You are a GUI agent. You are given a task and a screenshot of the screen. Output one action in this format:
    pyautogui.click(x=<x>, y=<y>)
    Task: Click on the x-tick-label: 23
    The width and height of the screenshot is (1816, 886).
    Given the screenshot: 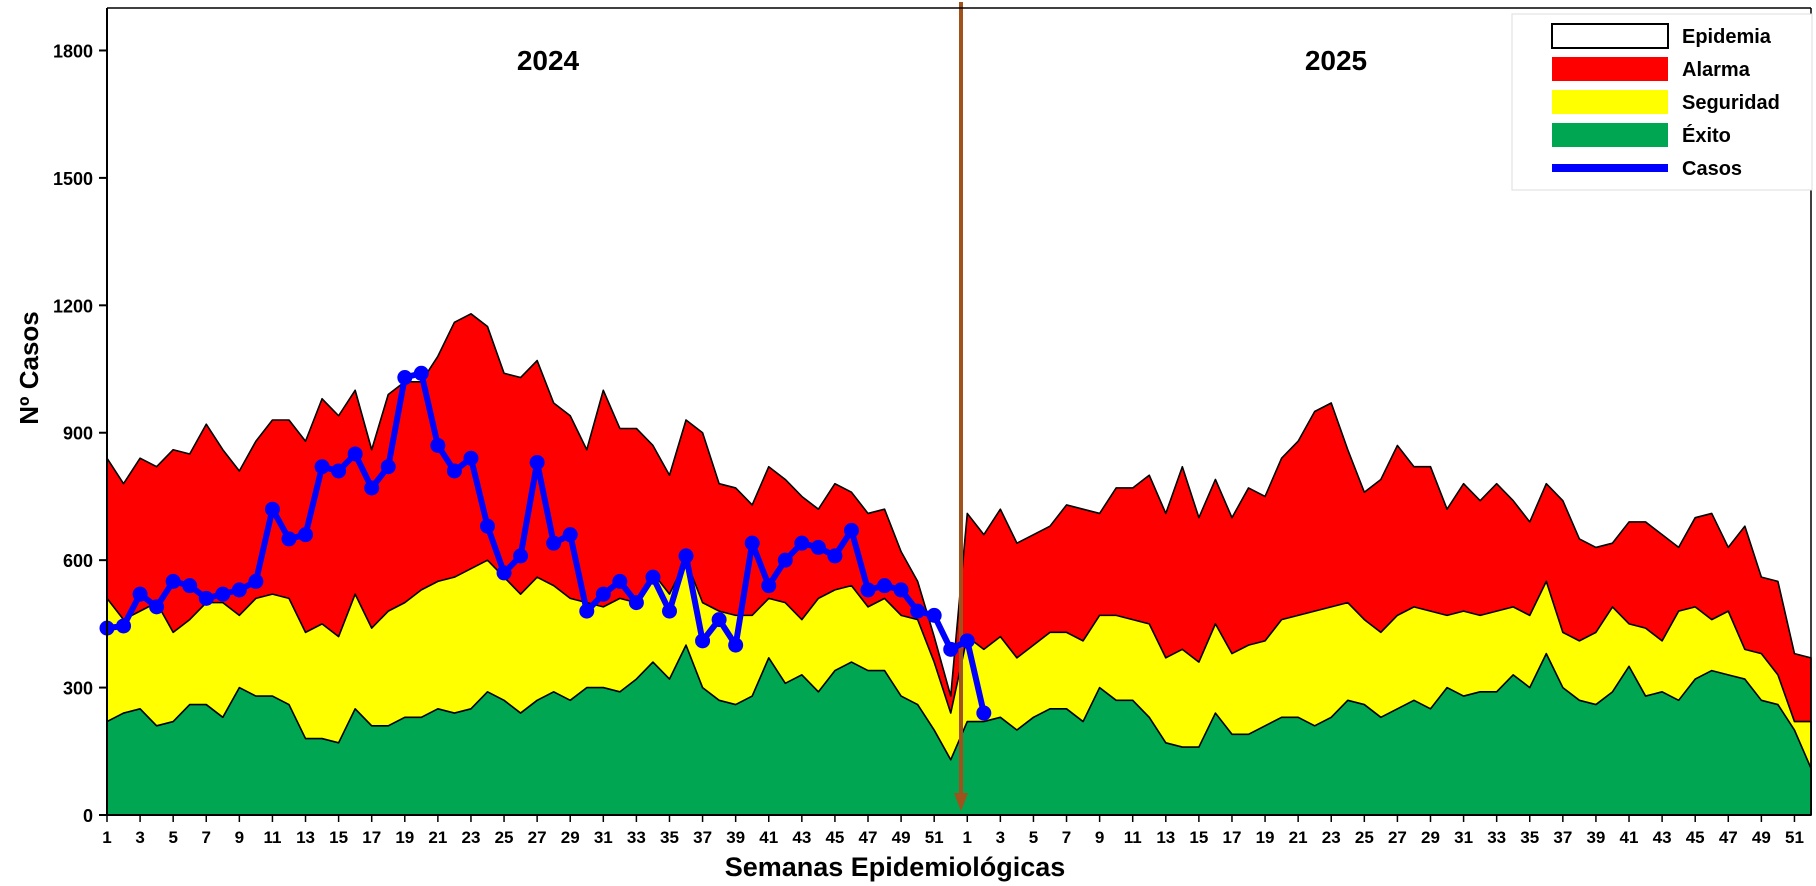 What is the action you would take?
    pyautogui.click(x=471, y=837)
    